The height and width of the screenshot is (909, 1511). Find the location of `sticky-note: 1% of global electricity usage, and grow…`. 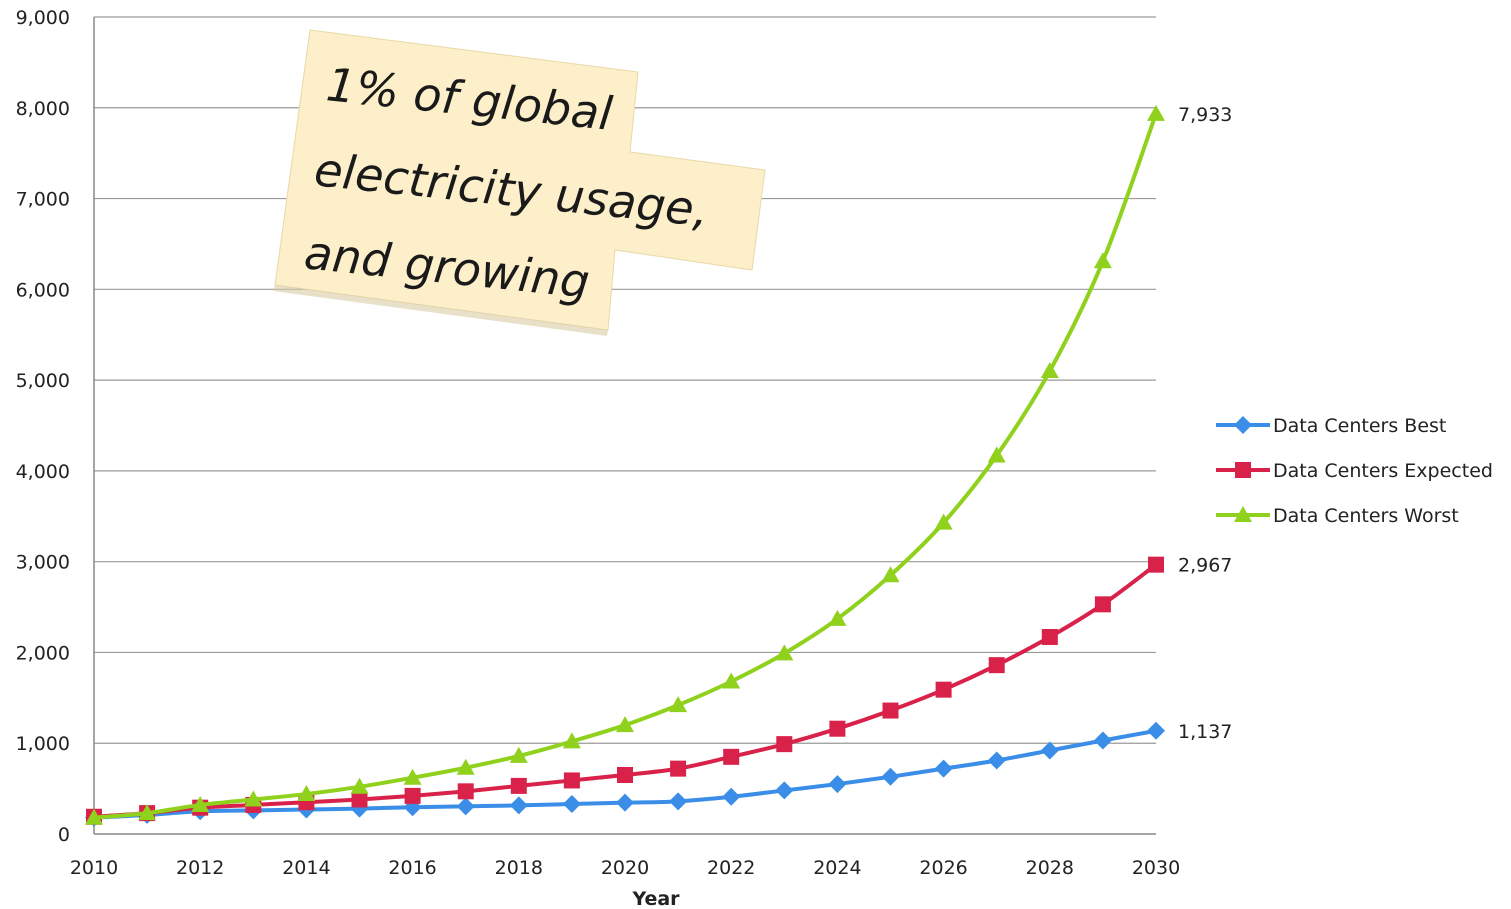

sticky-note: 1% of global electricity usage, and grow… is located at coordinates (519, 182).